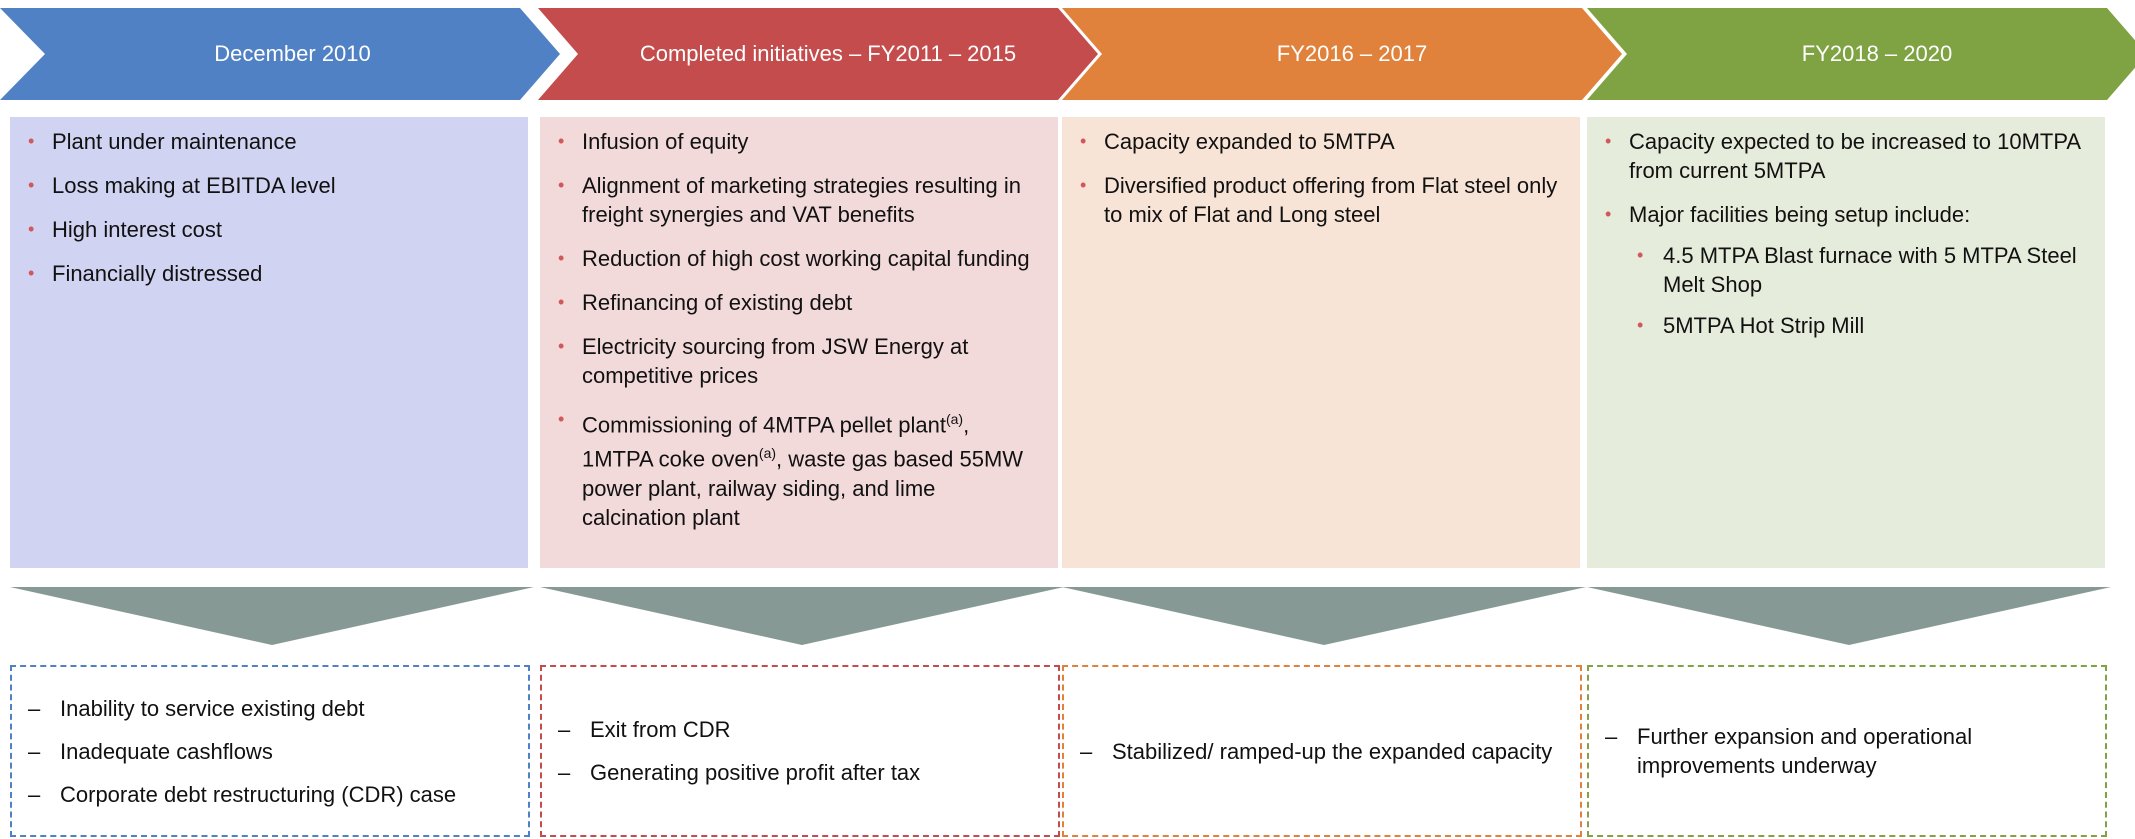 Image resolution: width=2135 pixels, height=839 pixels. I want to click on bullet: Capacity expanded to 5MTPA, so click(1321, 141).